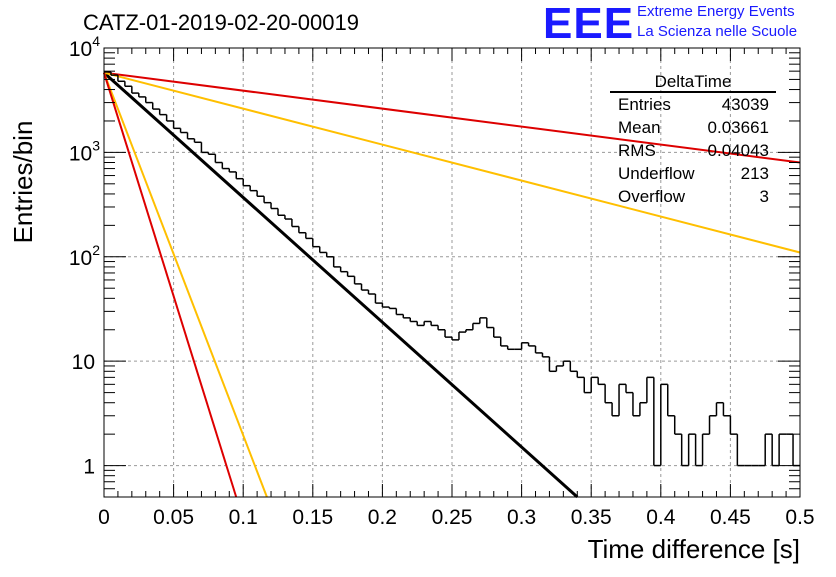 Image resolution: width=836 pixels, height=577 pixels. I want to click on fit-line-orange, so click(185, 285).